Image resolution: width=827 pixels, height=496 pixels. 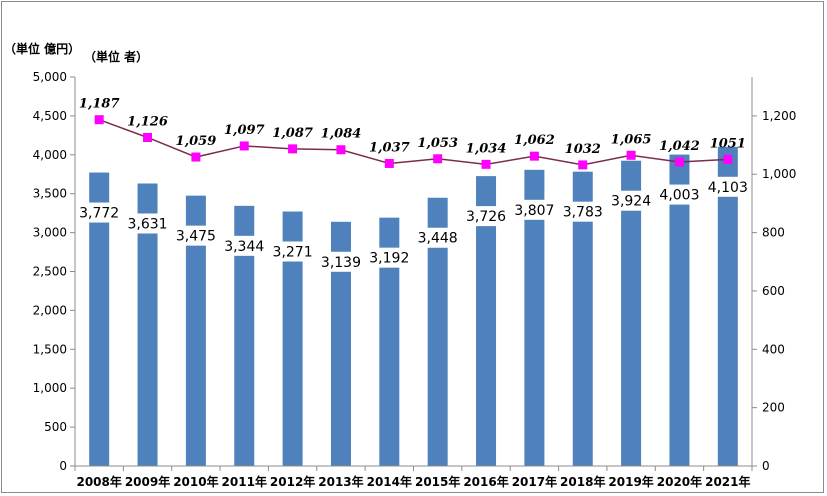 What do you see at coordinates (437, 481) in the screenshot?
I see `x-axis-category-label: 2015年` at bounding box center [437, 481].